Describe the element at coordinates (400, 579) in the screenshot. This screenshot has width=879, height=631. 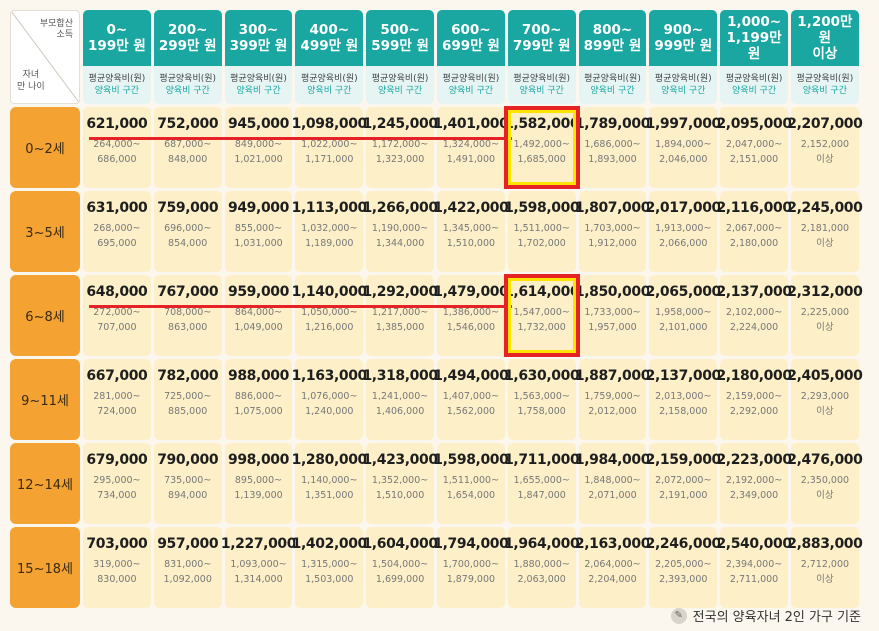
I see `range-to: 1,699,000` at that location.